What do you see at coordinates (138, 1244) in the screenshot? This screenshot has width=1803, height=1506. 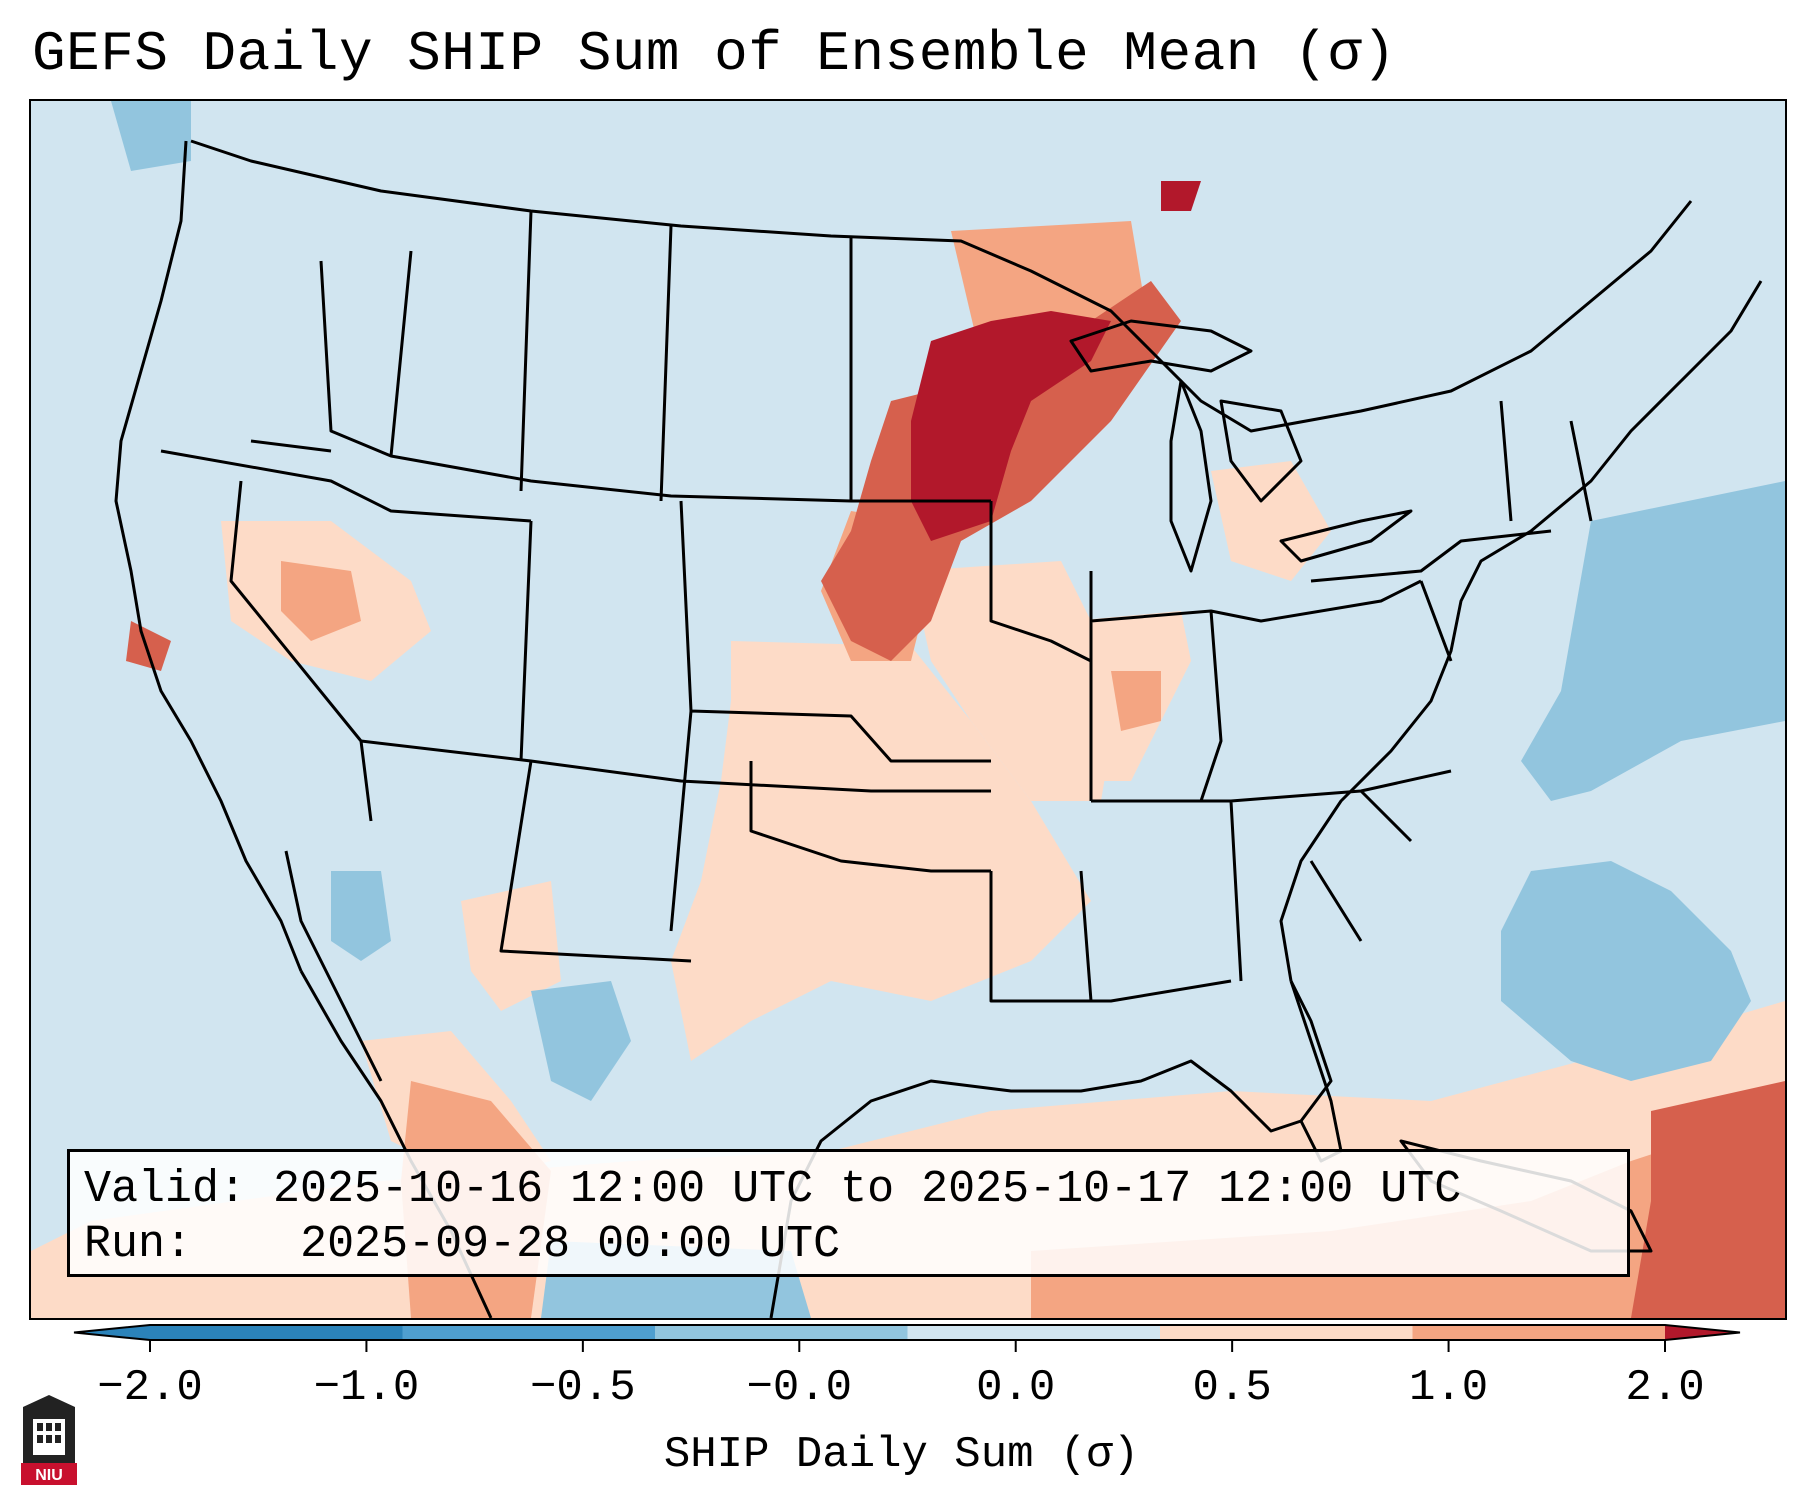 I see `run-label: Run:` at bounding box center [138, 1244].